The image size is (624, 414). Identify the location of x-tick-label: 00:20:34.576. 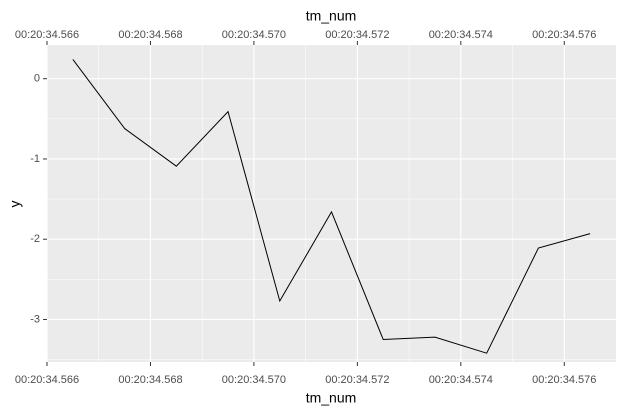
(564, 380).